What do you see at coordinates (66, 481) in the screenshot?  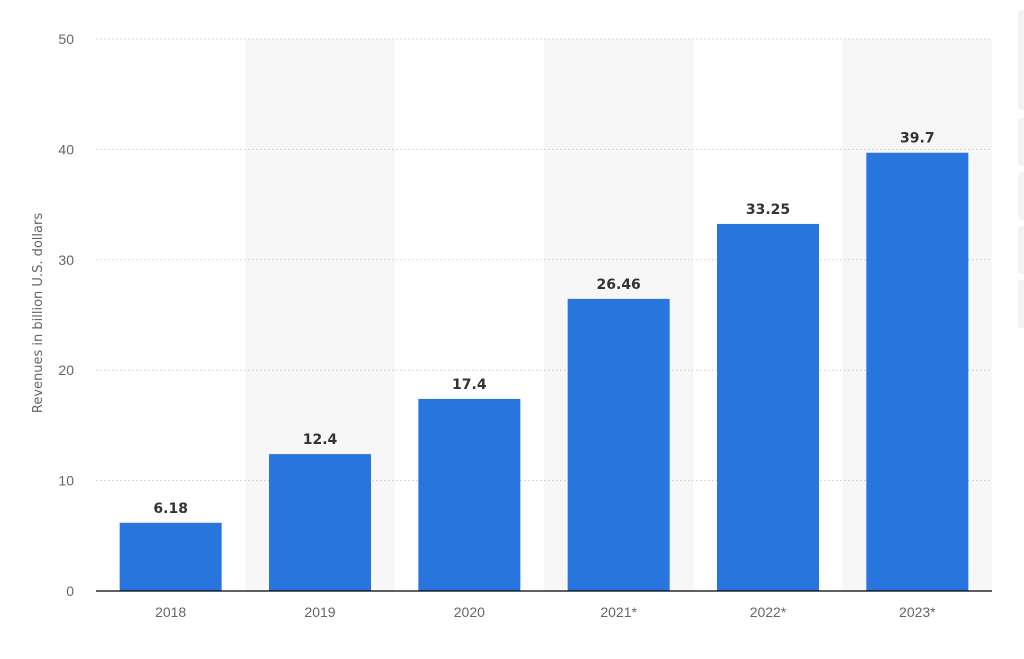 I see `y-tick-label: 10` at bounding box center [66, 481].